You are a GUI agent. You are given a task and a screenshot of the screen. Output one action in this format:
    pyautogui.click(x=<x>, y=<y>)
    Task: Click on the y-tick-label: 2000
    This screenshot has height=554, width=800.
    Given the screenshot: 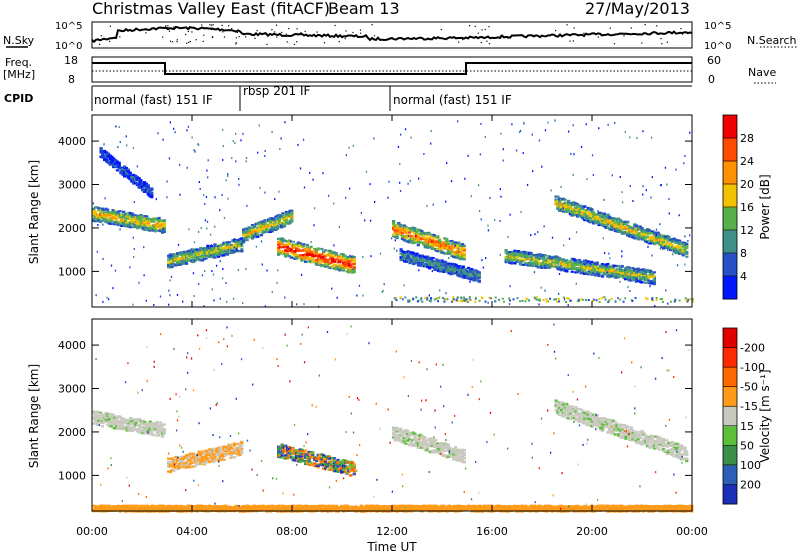 What is the action you would take?
    pyautogui.click(x=72, y=228)
    